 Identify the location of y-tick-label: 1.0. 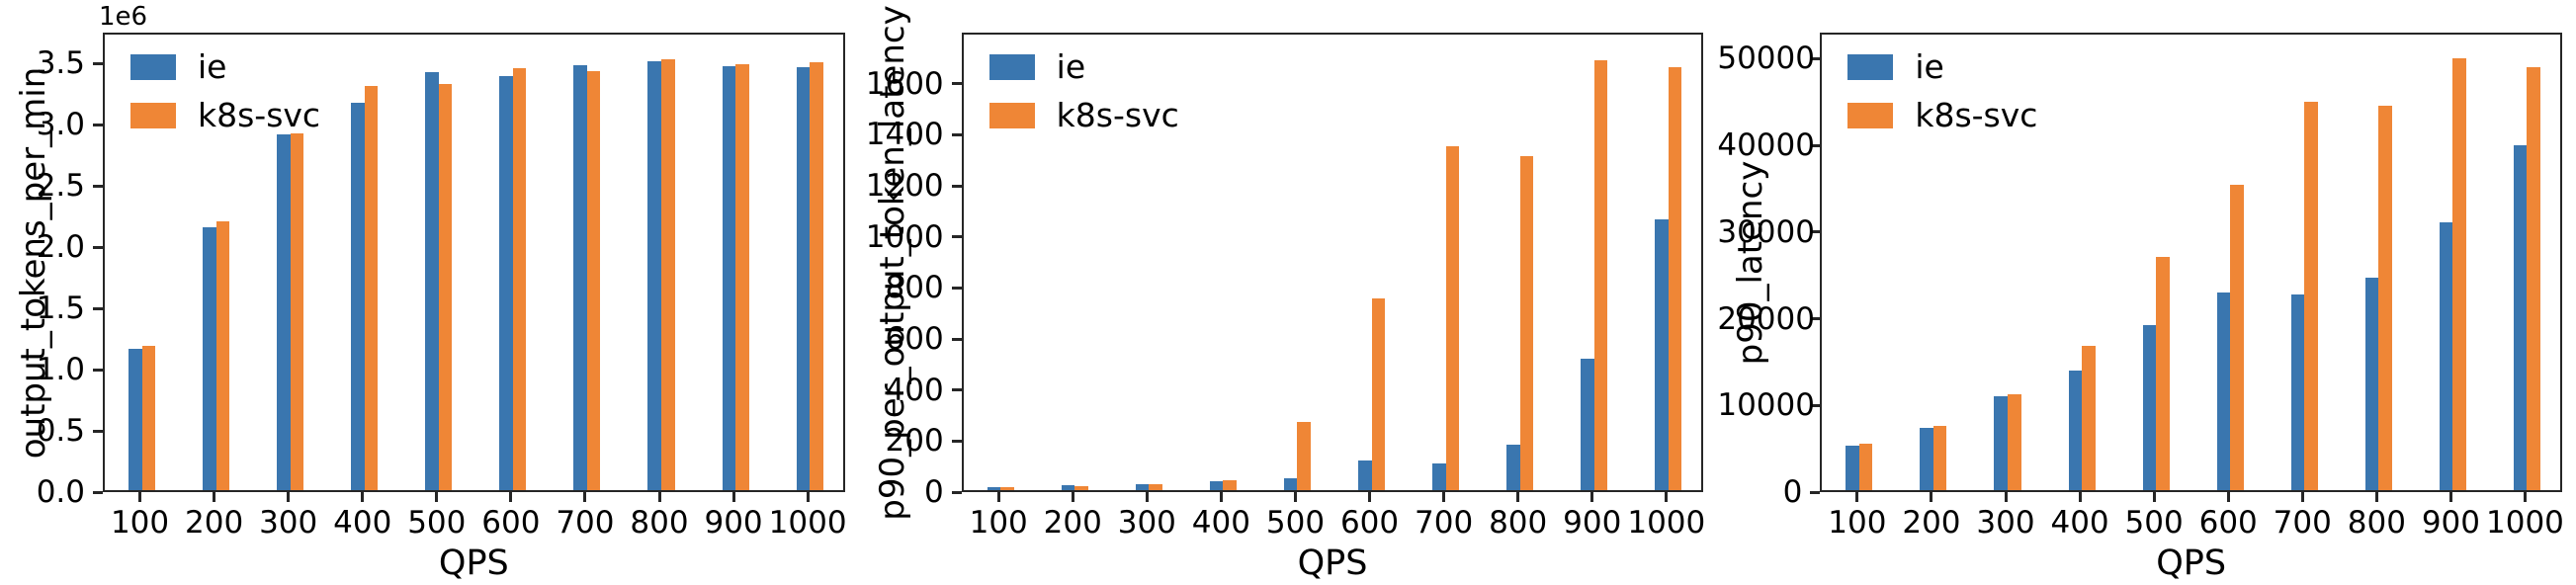
(60, 369).